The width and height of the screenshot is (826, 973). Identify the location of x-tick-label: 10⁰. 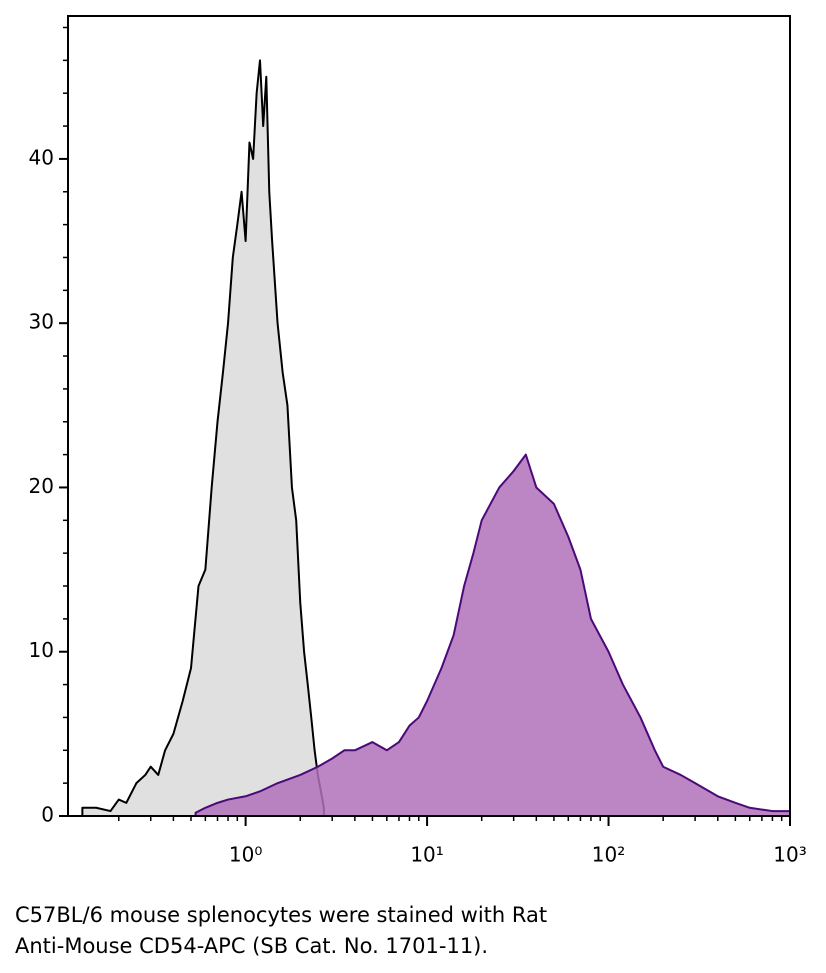
(245, 855).